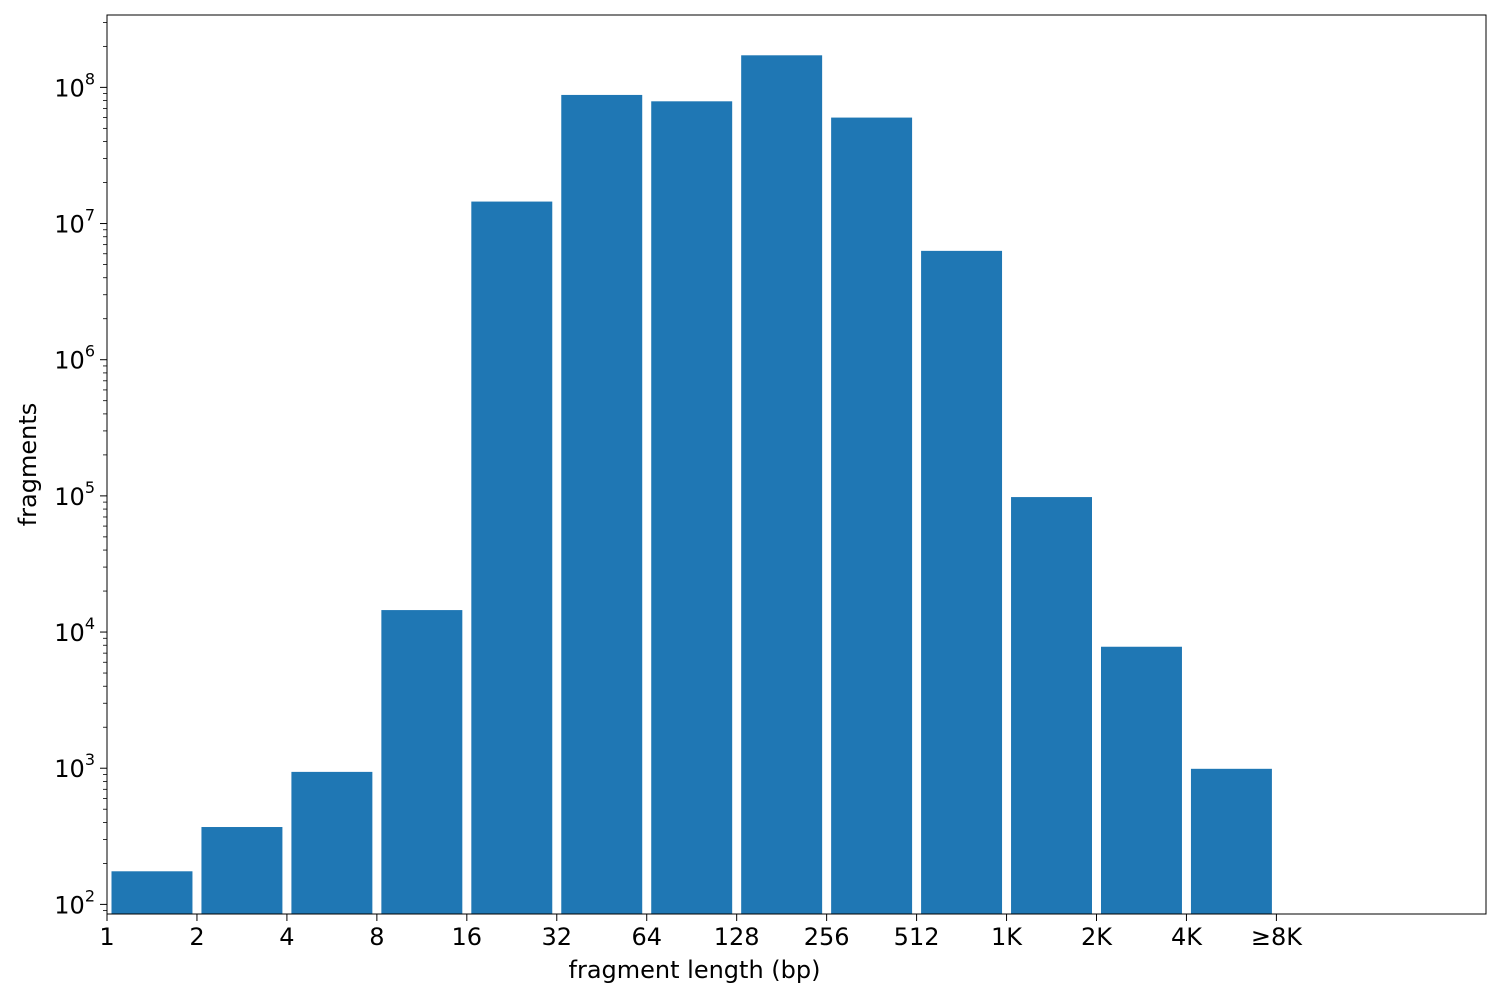 Image resolution: width=1500 pixels, height=1000 pixels. Describe the element at coordinates (917, 937) in the screenshot. I see `x-tick-label: 512` at that location.